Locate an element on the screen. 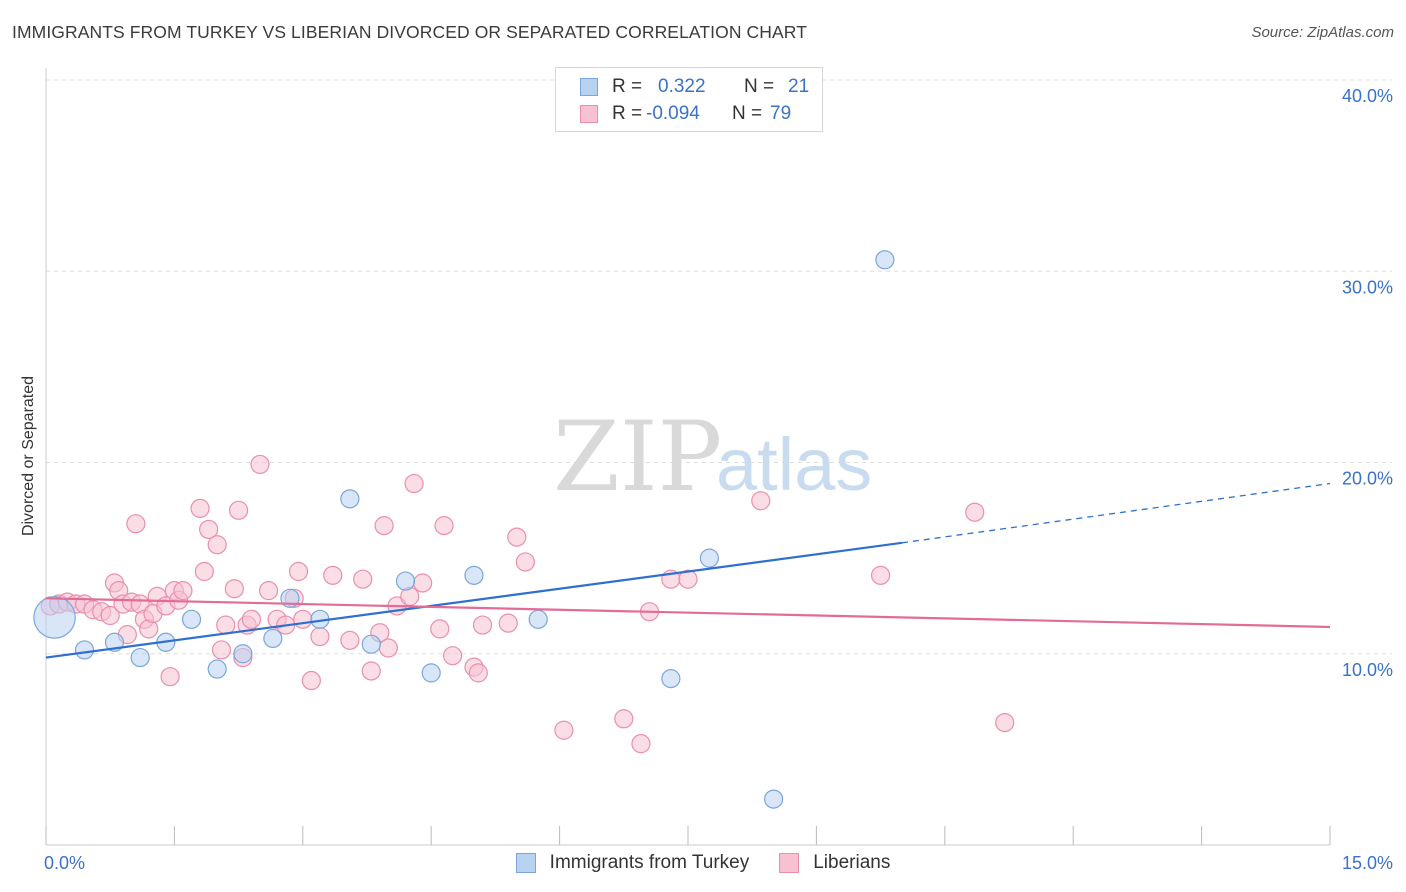  watermark-zip: ZIP is located at coordinates (637, 457).